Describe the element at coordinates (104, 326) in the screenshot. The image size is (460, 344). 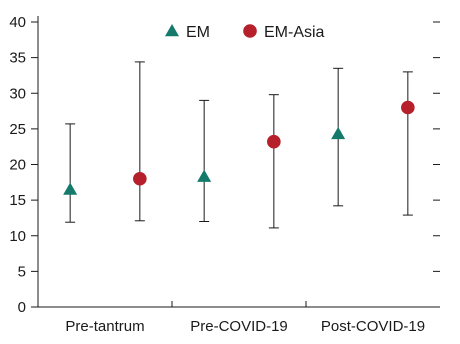
I see `x-tick-label: Pre-tantrum` at that location.